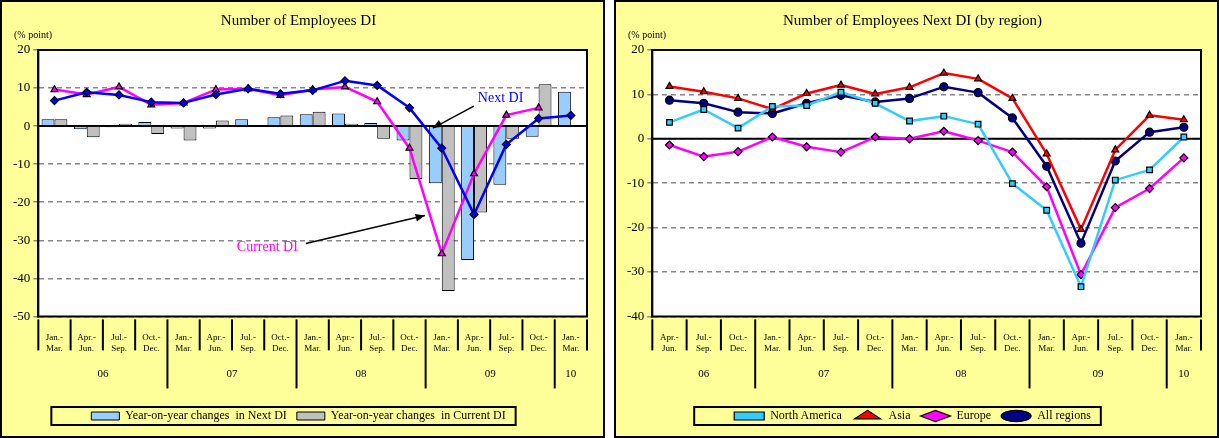  I want to click on legend-label: All regions, so click(1064, 415).